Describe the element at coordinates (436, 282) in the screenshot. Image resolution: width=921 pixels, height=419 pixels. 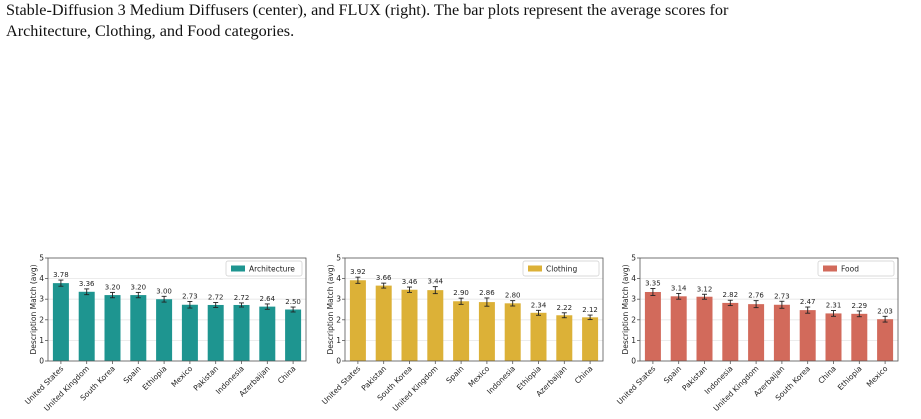
I see `value-label: 3.44` at that location.